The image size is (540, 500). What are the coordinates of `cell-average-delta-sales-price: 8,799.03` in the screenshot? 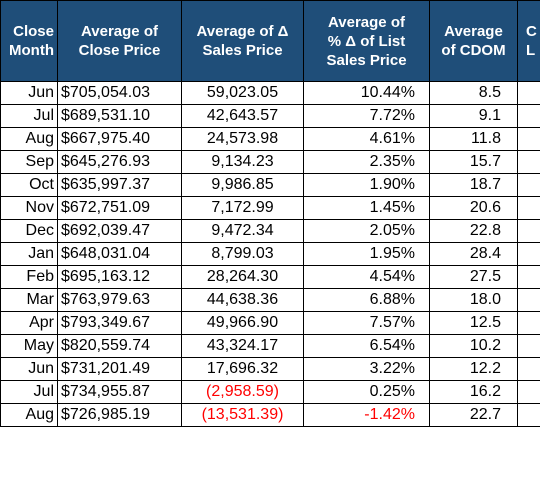 It's located at (242, 254).